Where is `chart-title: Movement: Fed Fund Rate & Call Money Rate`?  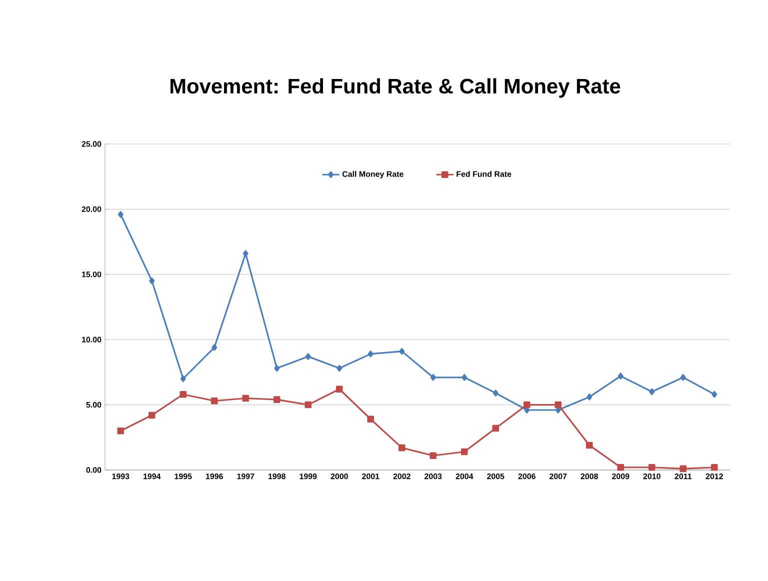
chart-title: Movement: Fed Fund Rate & Call Money Rate is located at coordinates (395, 88).